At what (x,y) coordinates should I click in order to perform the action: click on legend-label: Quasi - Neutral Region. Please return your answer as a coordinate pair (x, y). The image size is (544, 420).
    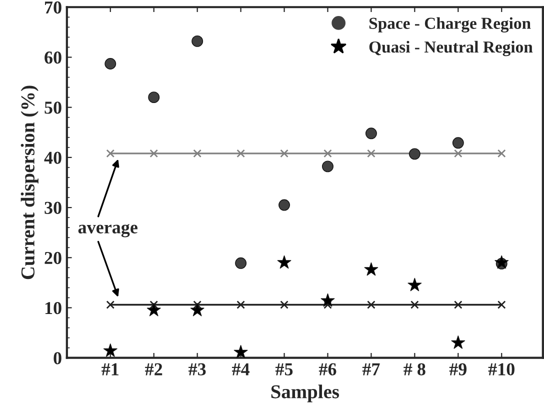
    Looking at the image, I should click on (451, 48).